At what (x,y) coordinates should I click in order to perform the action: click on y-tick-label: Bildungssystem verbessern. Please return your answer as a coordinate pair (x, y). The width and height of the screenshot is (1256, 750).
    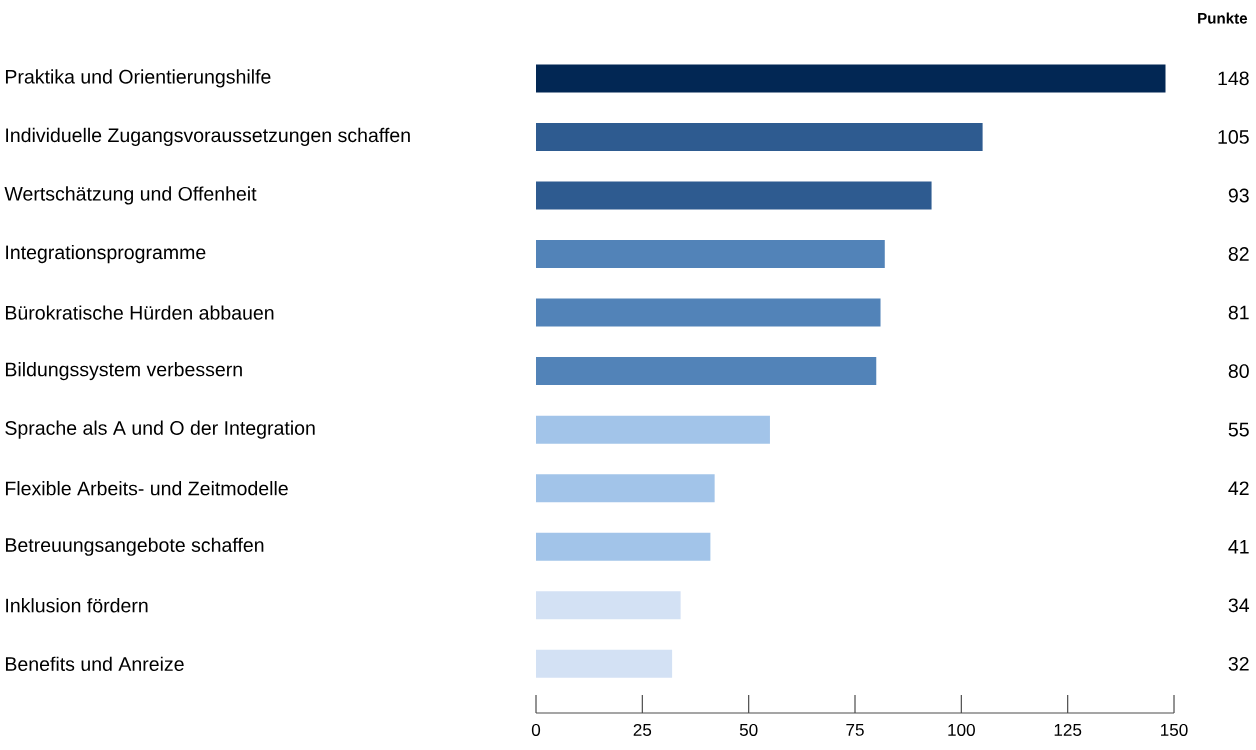
    Looking at the image, I should click on (123, 371).